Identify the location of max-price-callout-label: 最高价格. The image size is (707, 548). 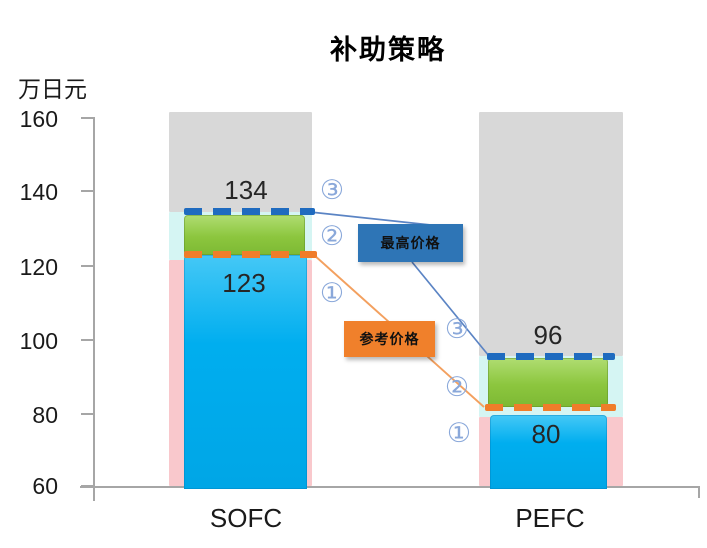
(410, 243).